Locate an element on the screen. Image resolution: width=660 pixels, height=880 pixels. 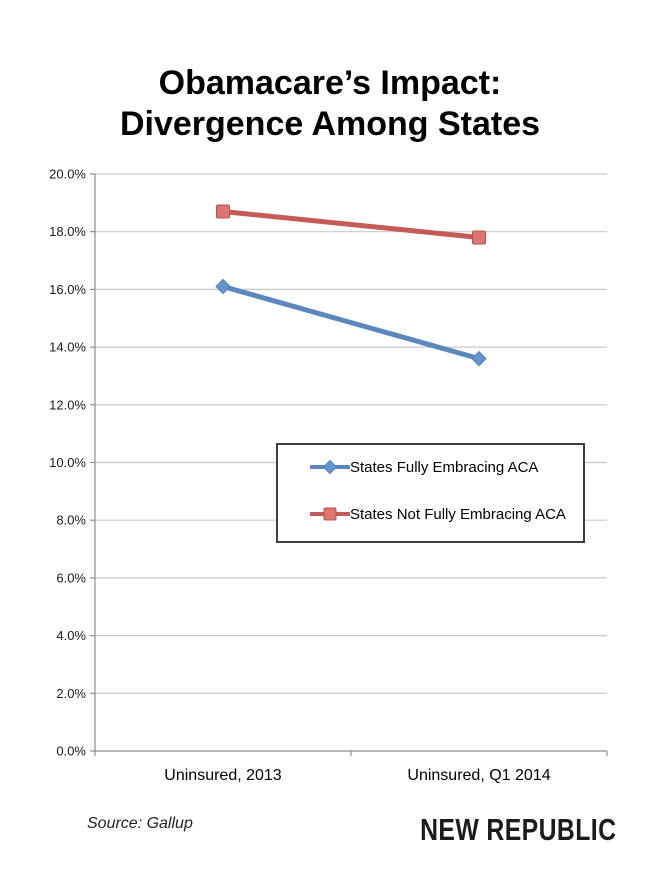
svg-text: 2.0% is located at coordinates (71, 693).